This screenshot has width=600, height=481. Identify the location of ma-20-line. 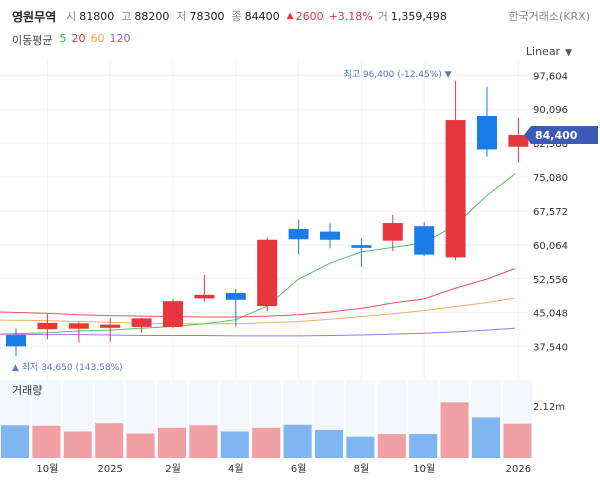
(258, 293).